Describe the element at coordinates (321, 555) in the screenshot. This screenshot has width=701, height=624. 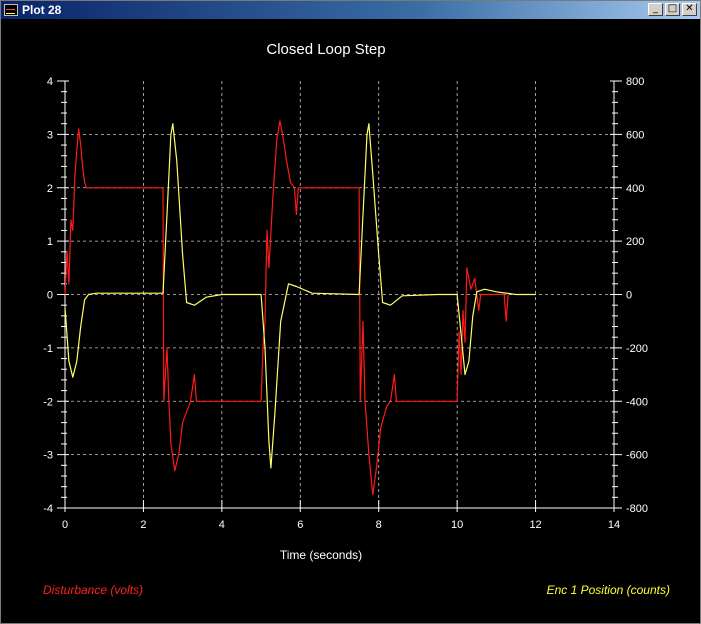
I see `x-axis-label: Time (seconds)` at that location.